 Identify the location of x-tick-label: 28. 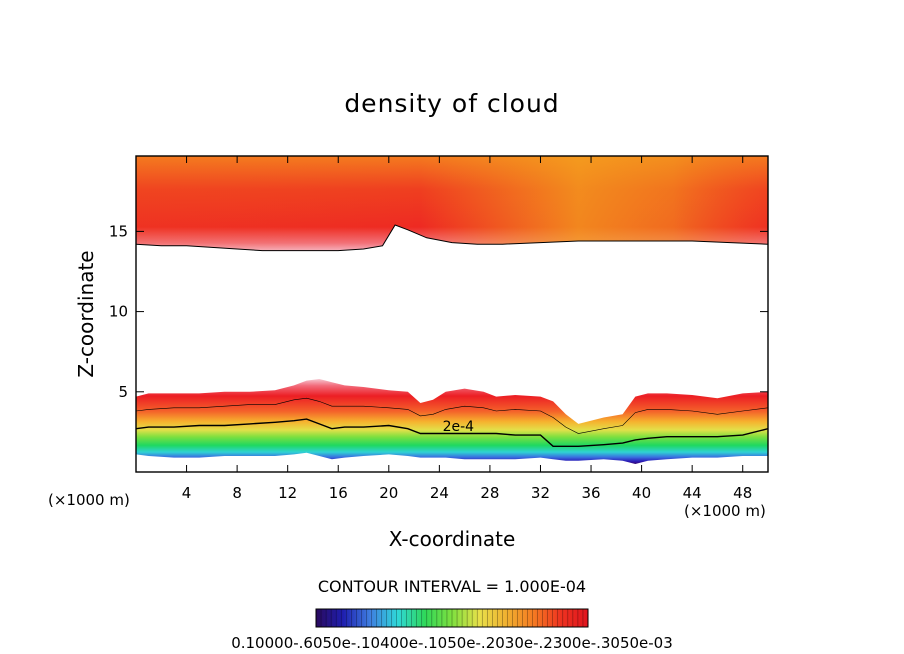
(489, 493).